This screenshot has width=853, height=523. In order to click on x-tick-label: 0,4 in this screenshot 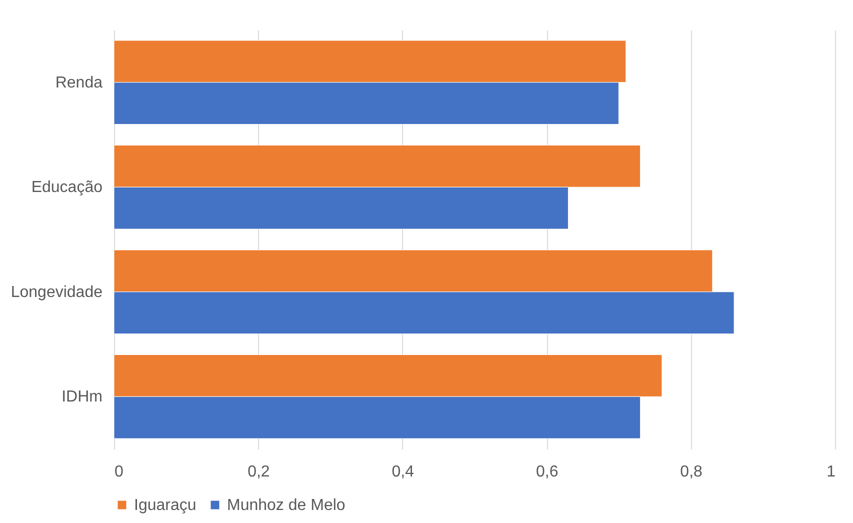, I will do `click(403, 472)`.